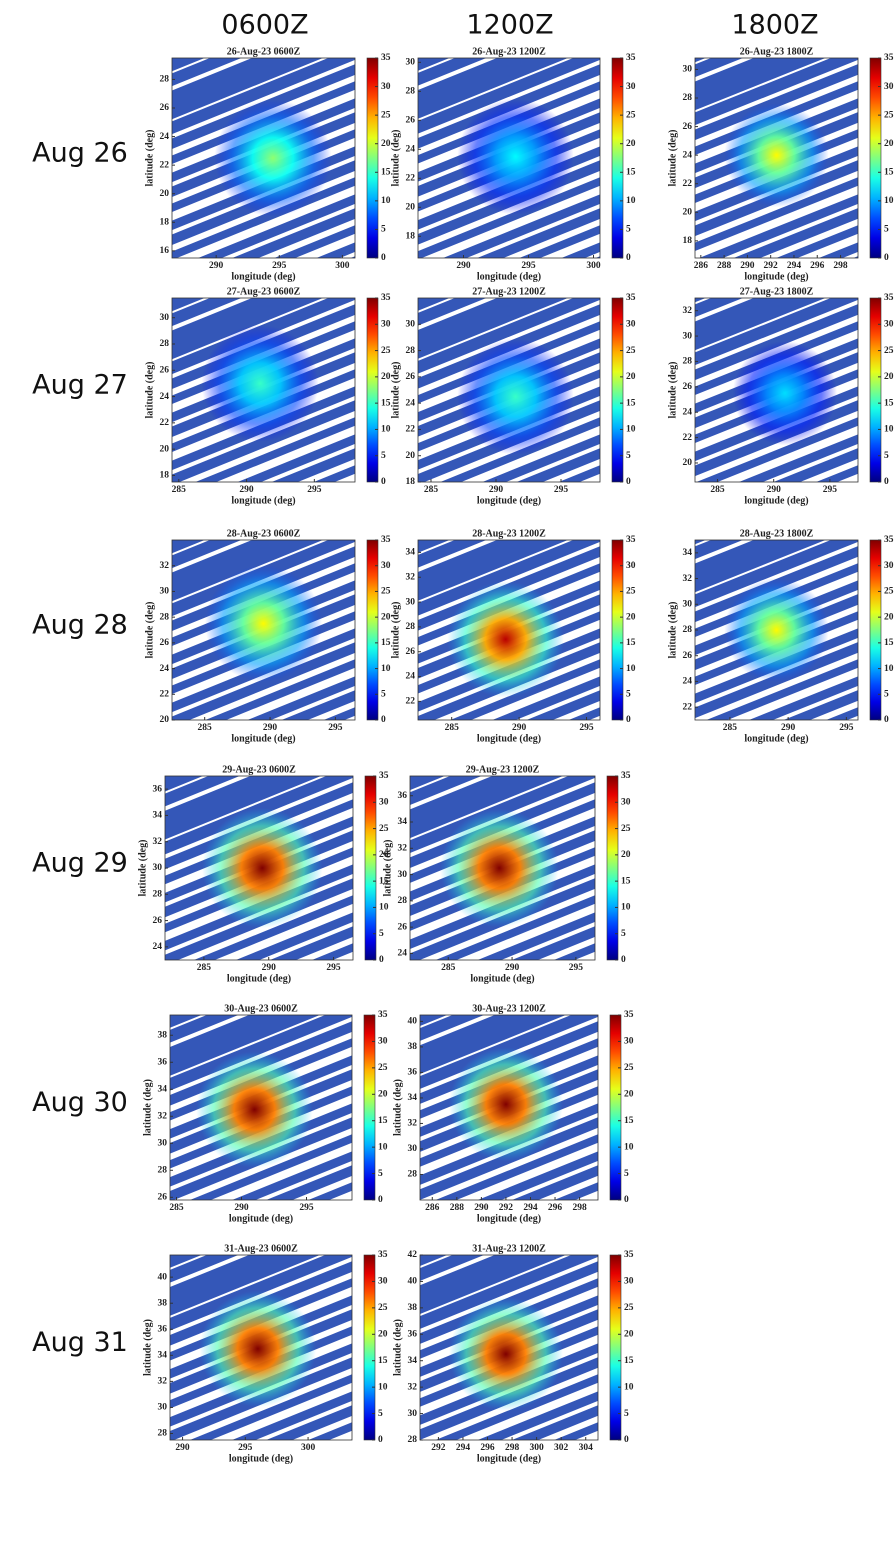  What do you see at coordinates (701, 266) in the screenshot?
I see `x-tick-label: 286` at bounding box center [701, 266].